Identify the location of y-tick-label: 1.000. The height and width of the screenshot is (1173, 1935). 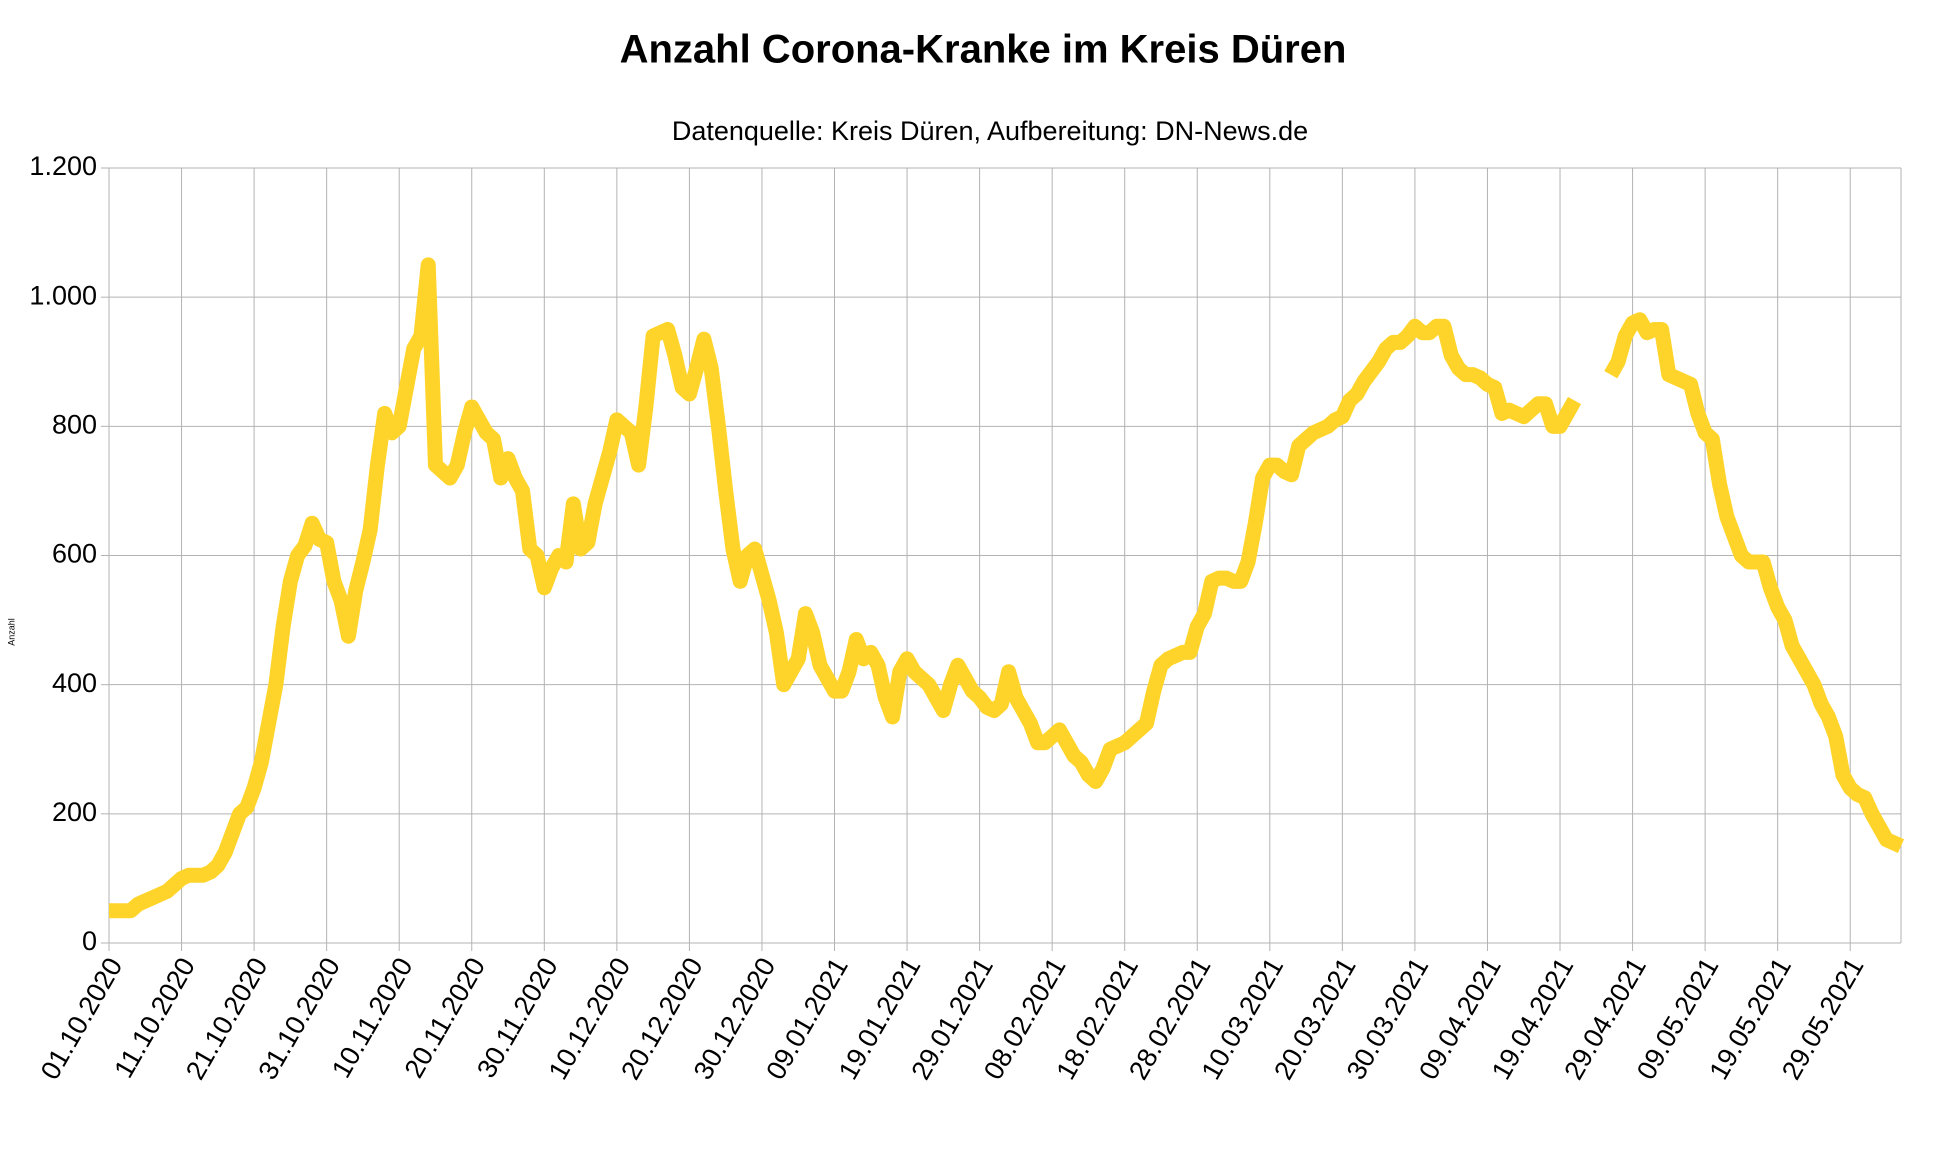
(63, 295).